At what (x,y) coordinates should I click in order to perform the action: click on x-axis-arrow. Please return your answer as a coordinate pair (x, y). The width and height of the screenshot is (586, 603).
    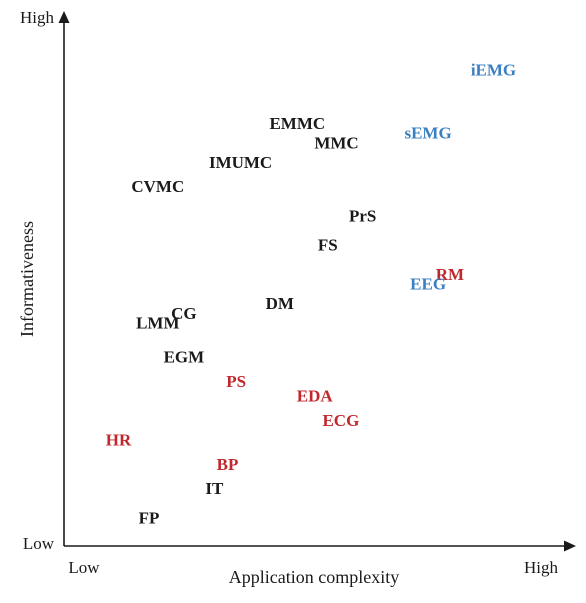
    Looking at the image, I should click on (570, 546).